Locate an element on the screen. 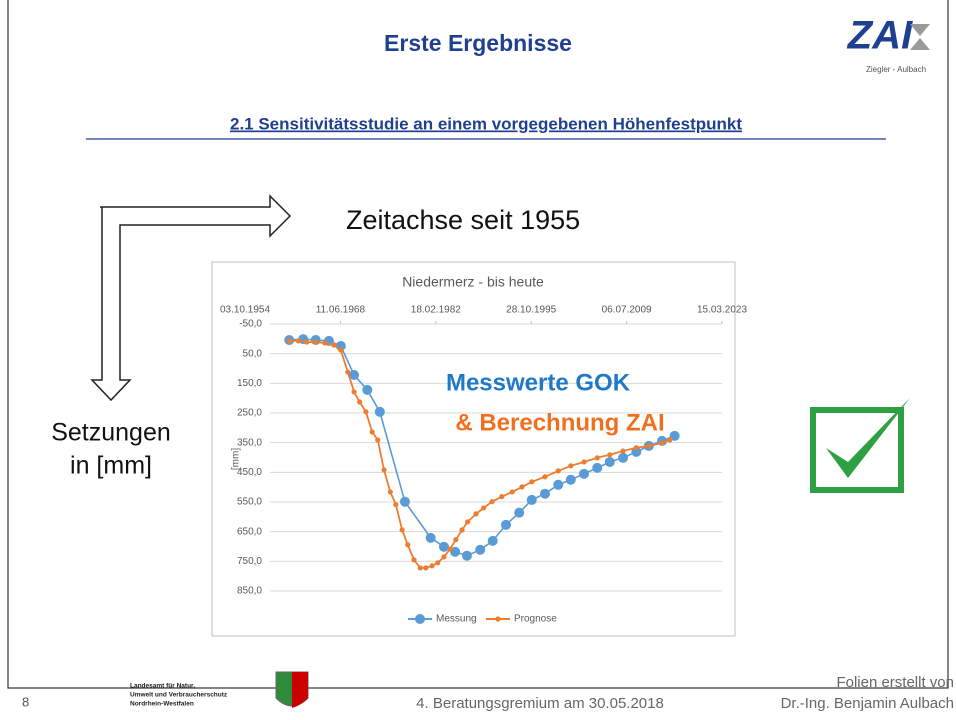 This screenshot has height=720, width=956. y-tick-label: 450,0 is located at coordinates (249, 472).